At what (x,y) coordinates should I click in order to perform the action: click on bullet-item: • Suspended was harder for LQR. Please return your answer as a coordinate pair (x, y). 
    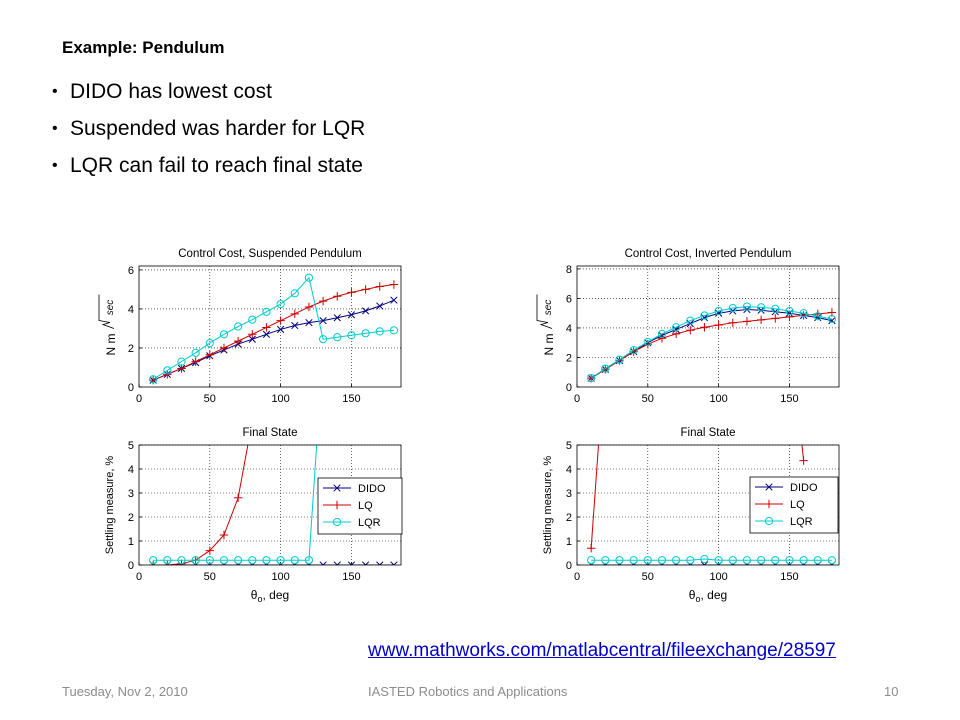
    Looking at the image, I should click on (208, 128).